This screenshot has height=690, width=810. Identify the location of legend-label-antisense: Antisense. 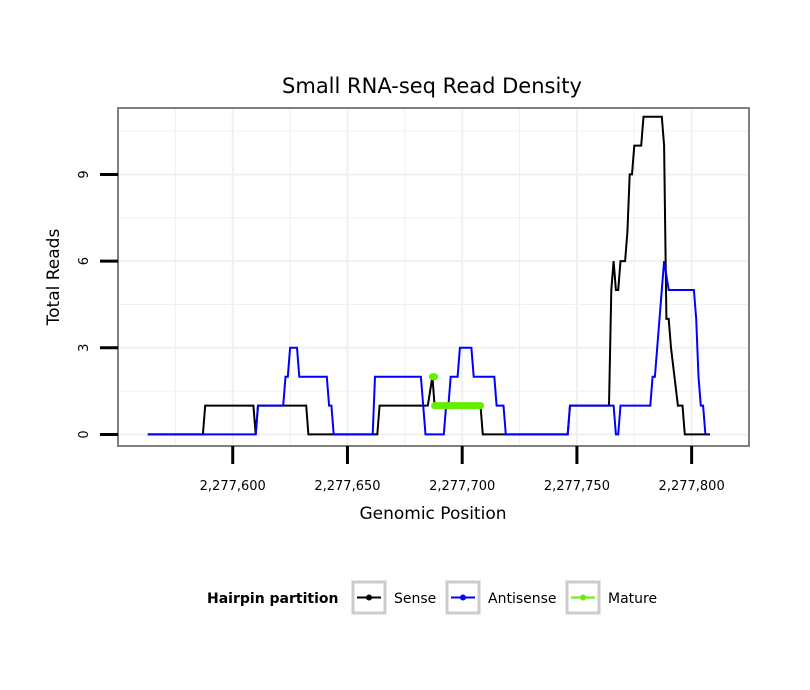
(522, 599).